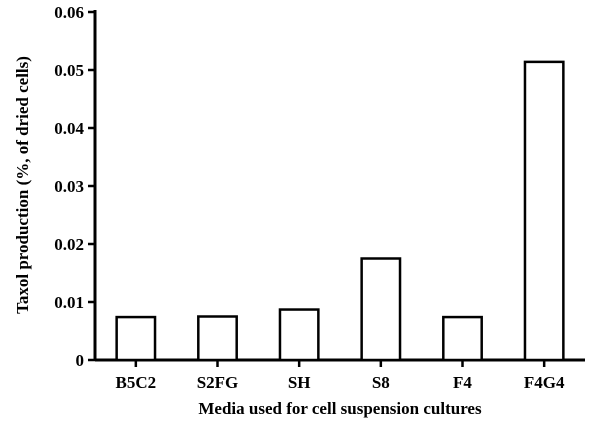 This screenshot has width=593, height=421. What do you see at coordinates (544, 382) in the screenshot?
I see `x-tick-label: F4G4` at bounding box center [544, 382].